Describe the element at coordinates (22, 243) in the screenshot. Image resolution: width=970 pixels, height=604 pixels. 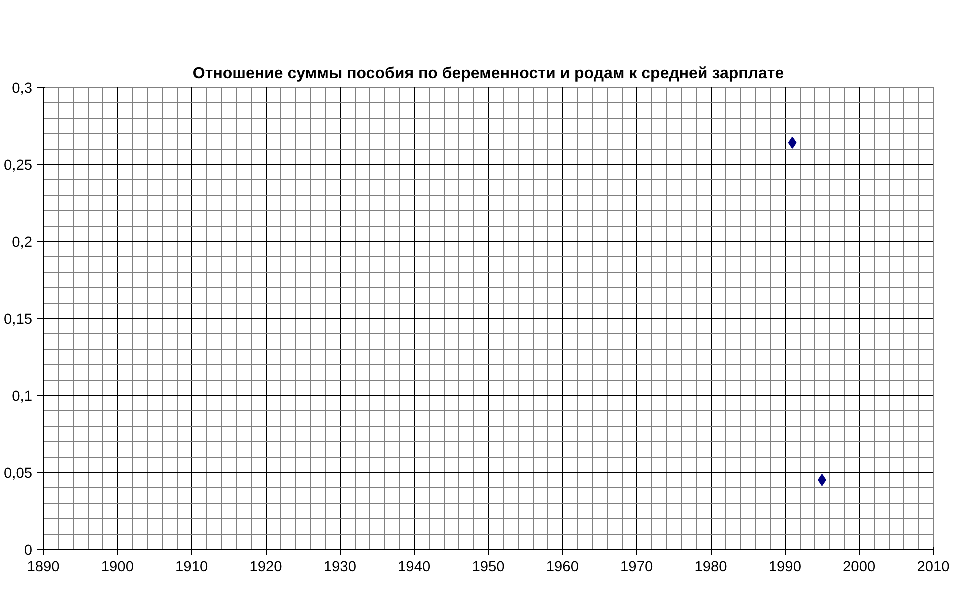
I see `y-tick-label: 0,2` at that location.